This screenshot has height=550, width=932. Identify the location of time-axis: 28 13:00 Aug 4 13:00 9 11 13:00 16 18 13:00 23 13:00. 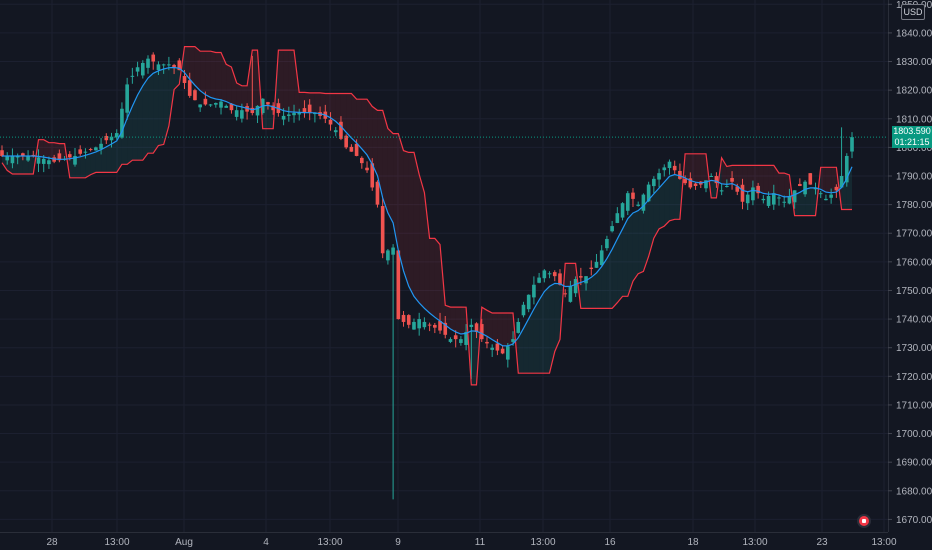
(471, 542).